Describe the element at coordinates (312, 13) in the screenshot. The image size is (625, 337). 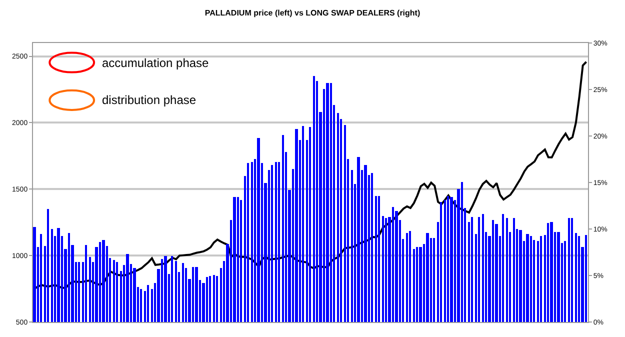
I see `chart-title: PALLADIUM price (left) vs LONG SWAP DEALERS (right)` at that location.